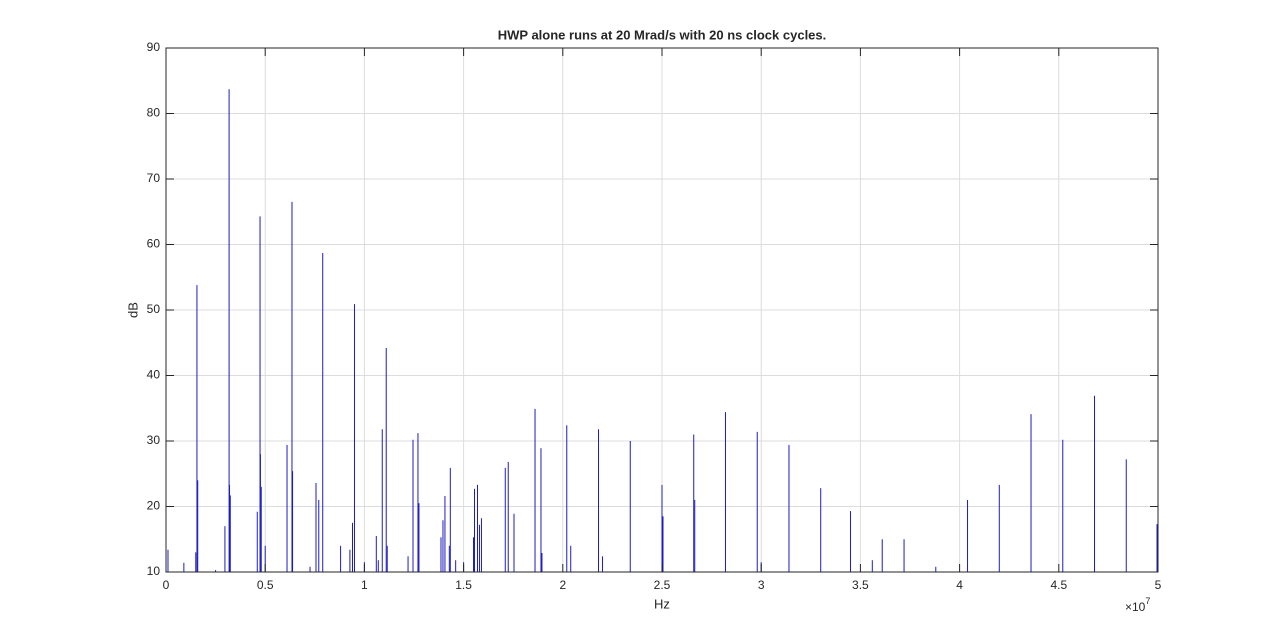  Describe the element at coordinates (959, 585) in the screenshot. I see `x-tick-label: 4` at that location.